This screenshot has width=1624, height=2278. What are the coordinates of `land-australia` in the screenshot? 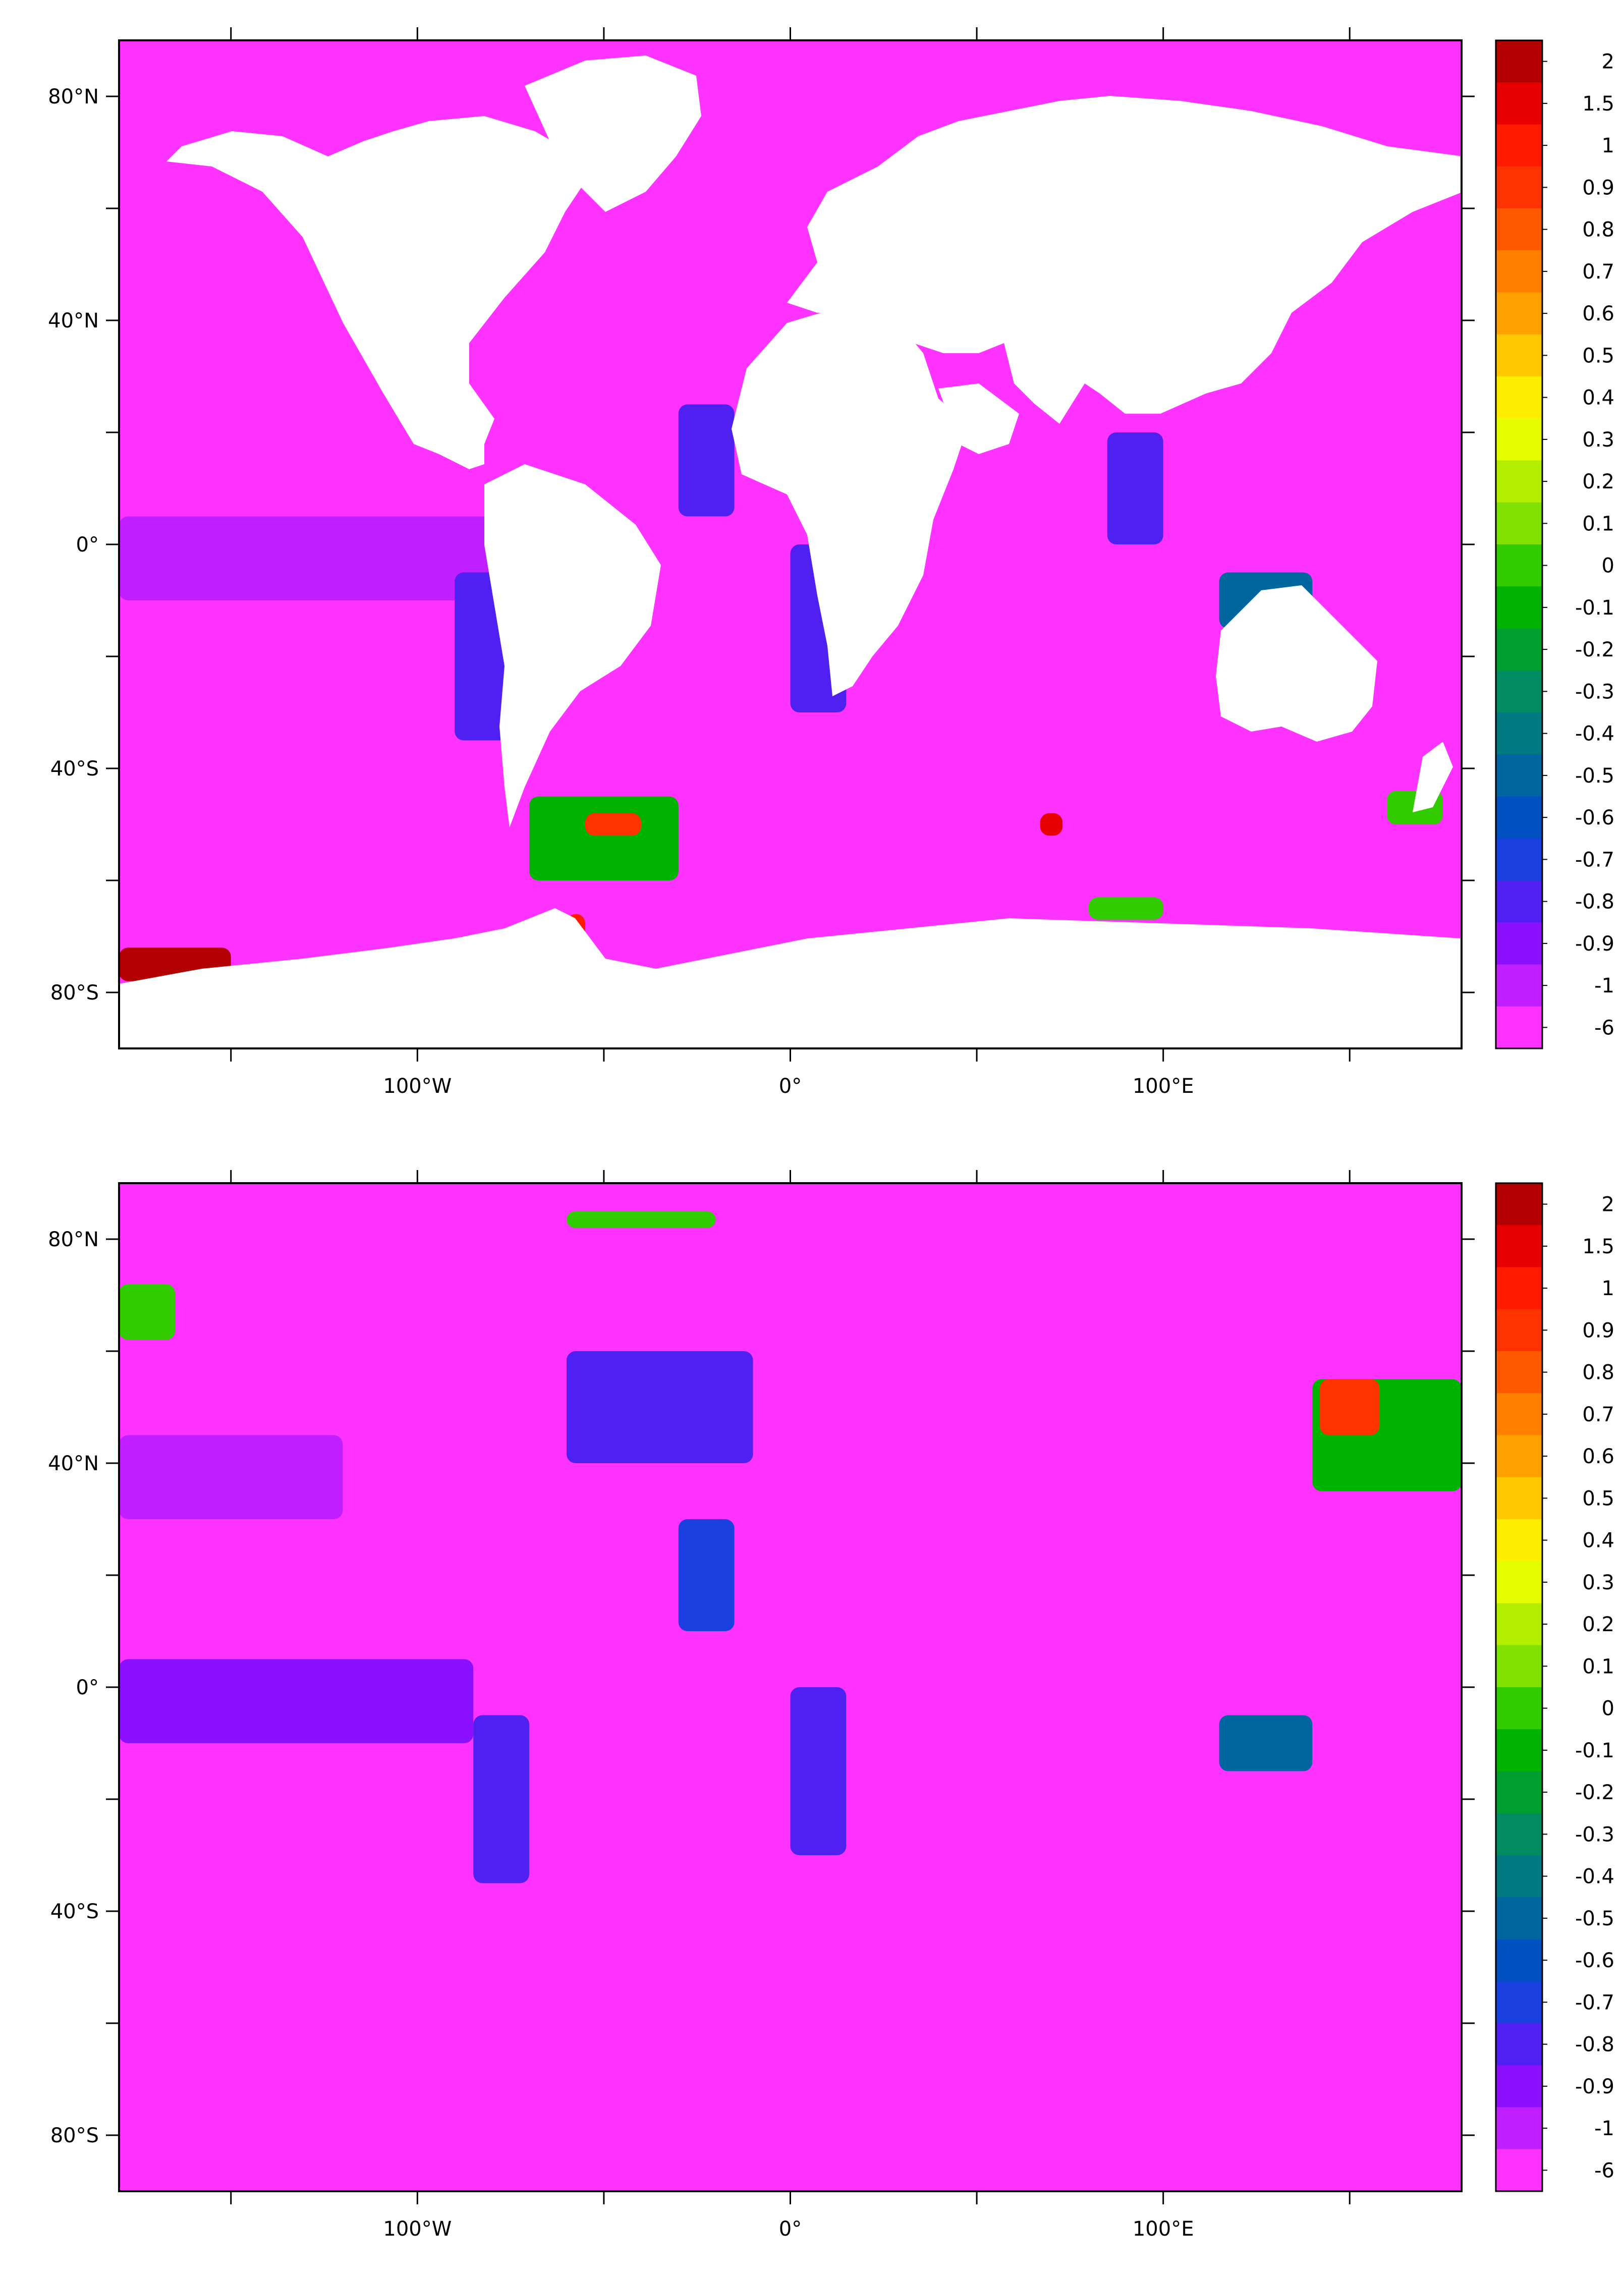 It's located at (1296, 663).